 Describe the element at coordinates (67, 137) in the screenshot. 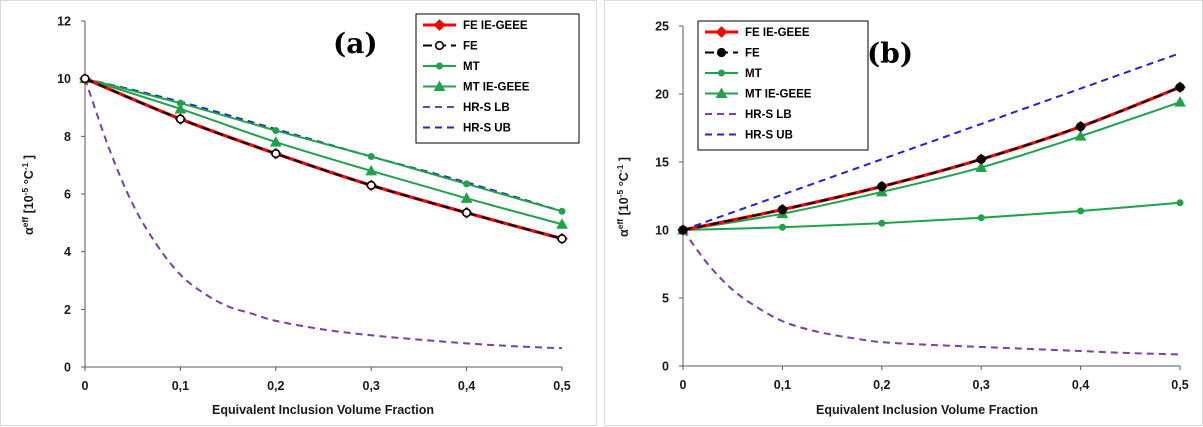

I see `chart-a-y-tick-label: 8` at that location.